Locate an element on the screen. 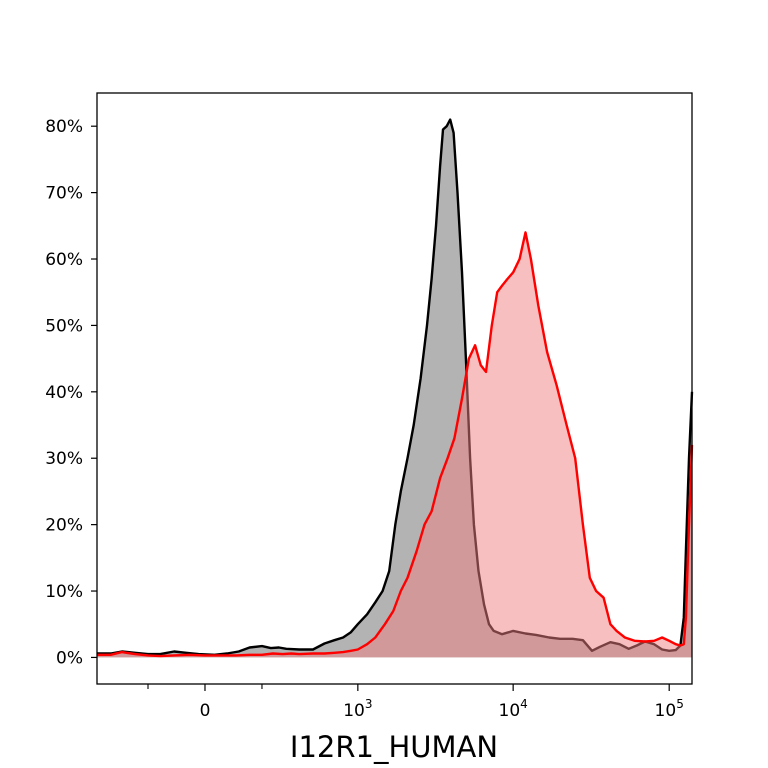 This screenshot has width=768, height=768. y-tick-label-1: 10% is located at coordinates (64, 592).